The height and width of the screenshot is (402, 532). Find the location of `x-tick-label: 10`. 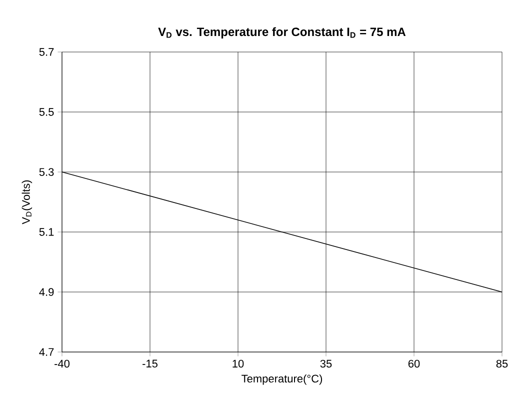

x-tick-label: 10 is located at coordinates (238, 364).